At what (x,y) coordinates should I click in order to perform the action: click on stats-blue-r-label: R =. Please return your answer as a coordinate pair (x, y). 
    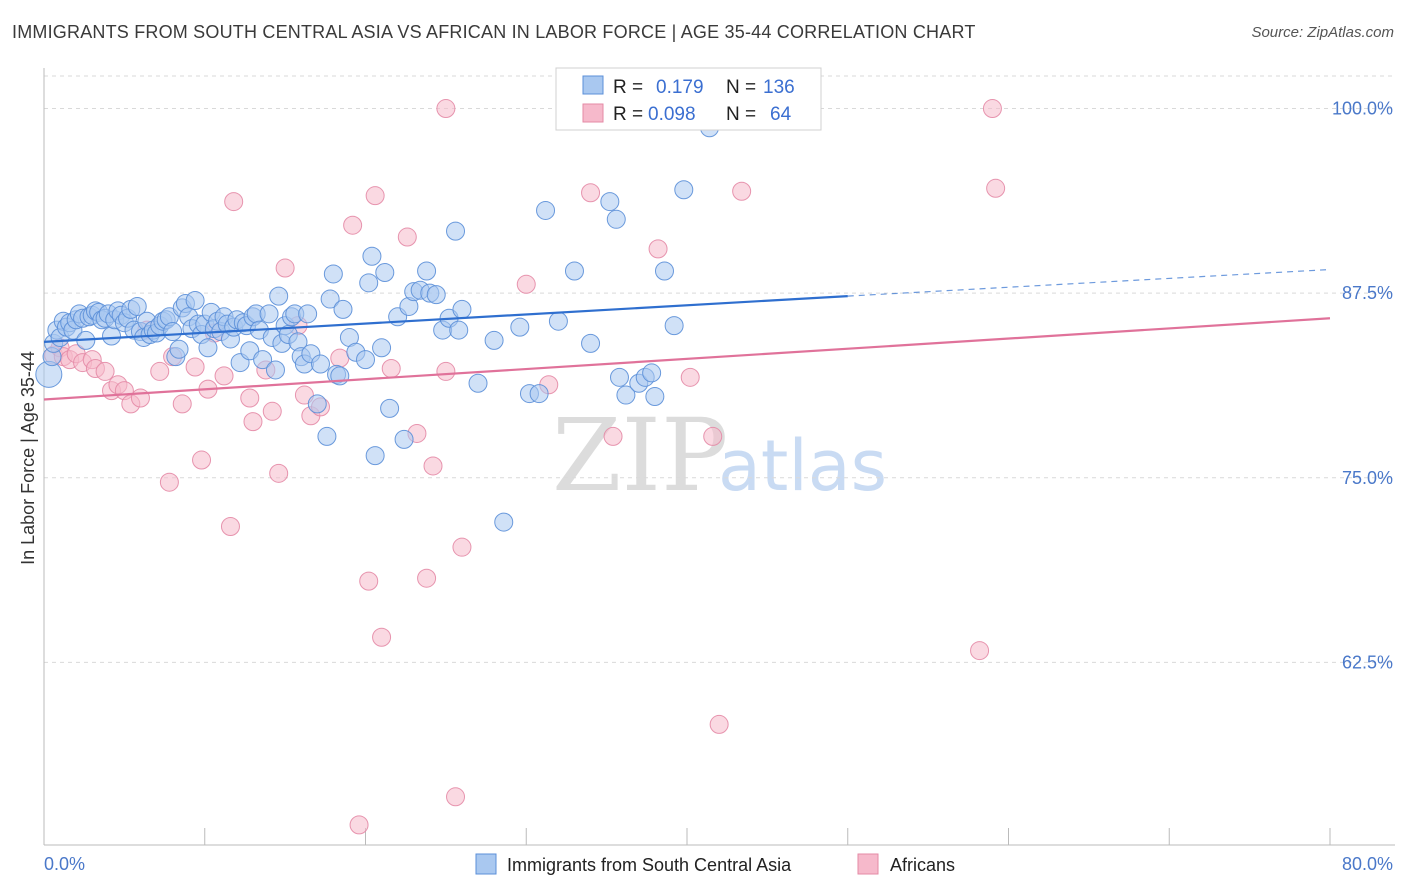
    Looking at the image, I should click on (628, 87).